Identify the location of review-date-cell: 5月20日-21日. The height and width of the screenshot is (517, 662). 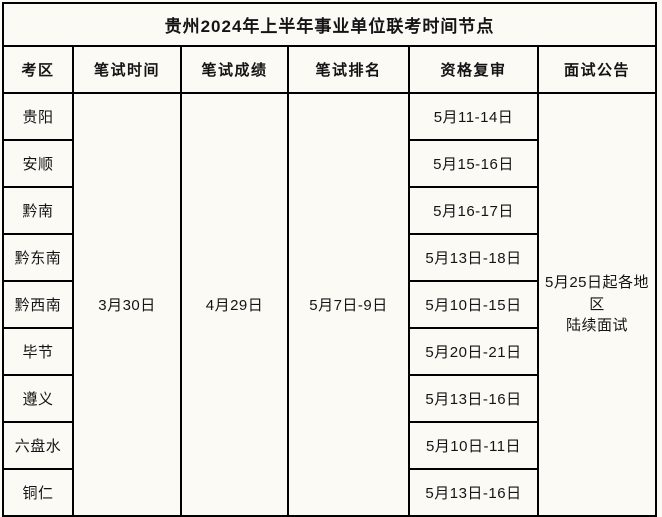
(473, 351).